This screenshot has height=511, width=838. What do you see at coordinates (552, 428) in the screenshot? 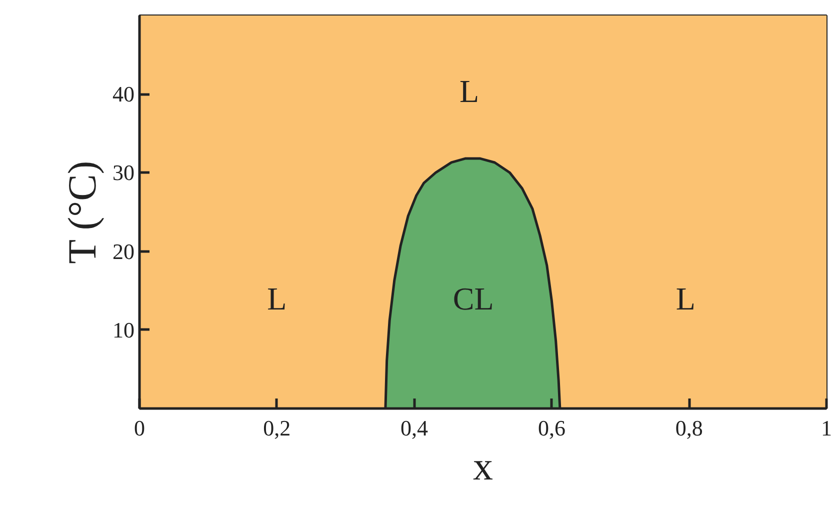
I see `x-tick-label: 0,6` at bounding box center [552, 428].